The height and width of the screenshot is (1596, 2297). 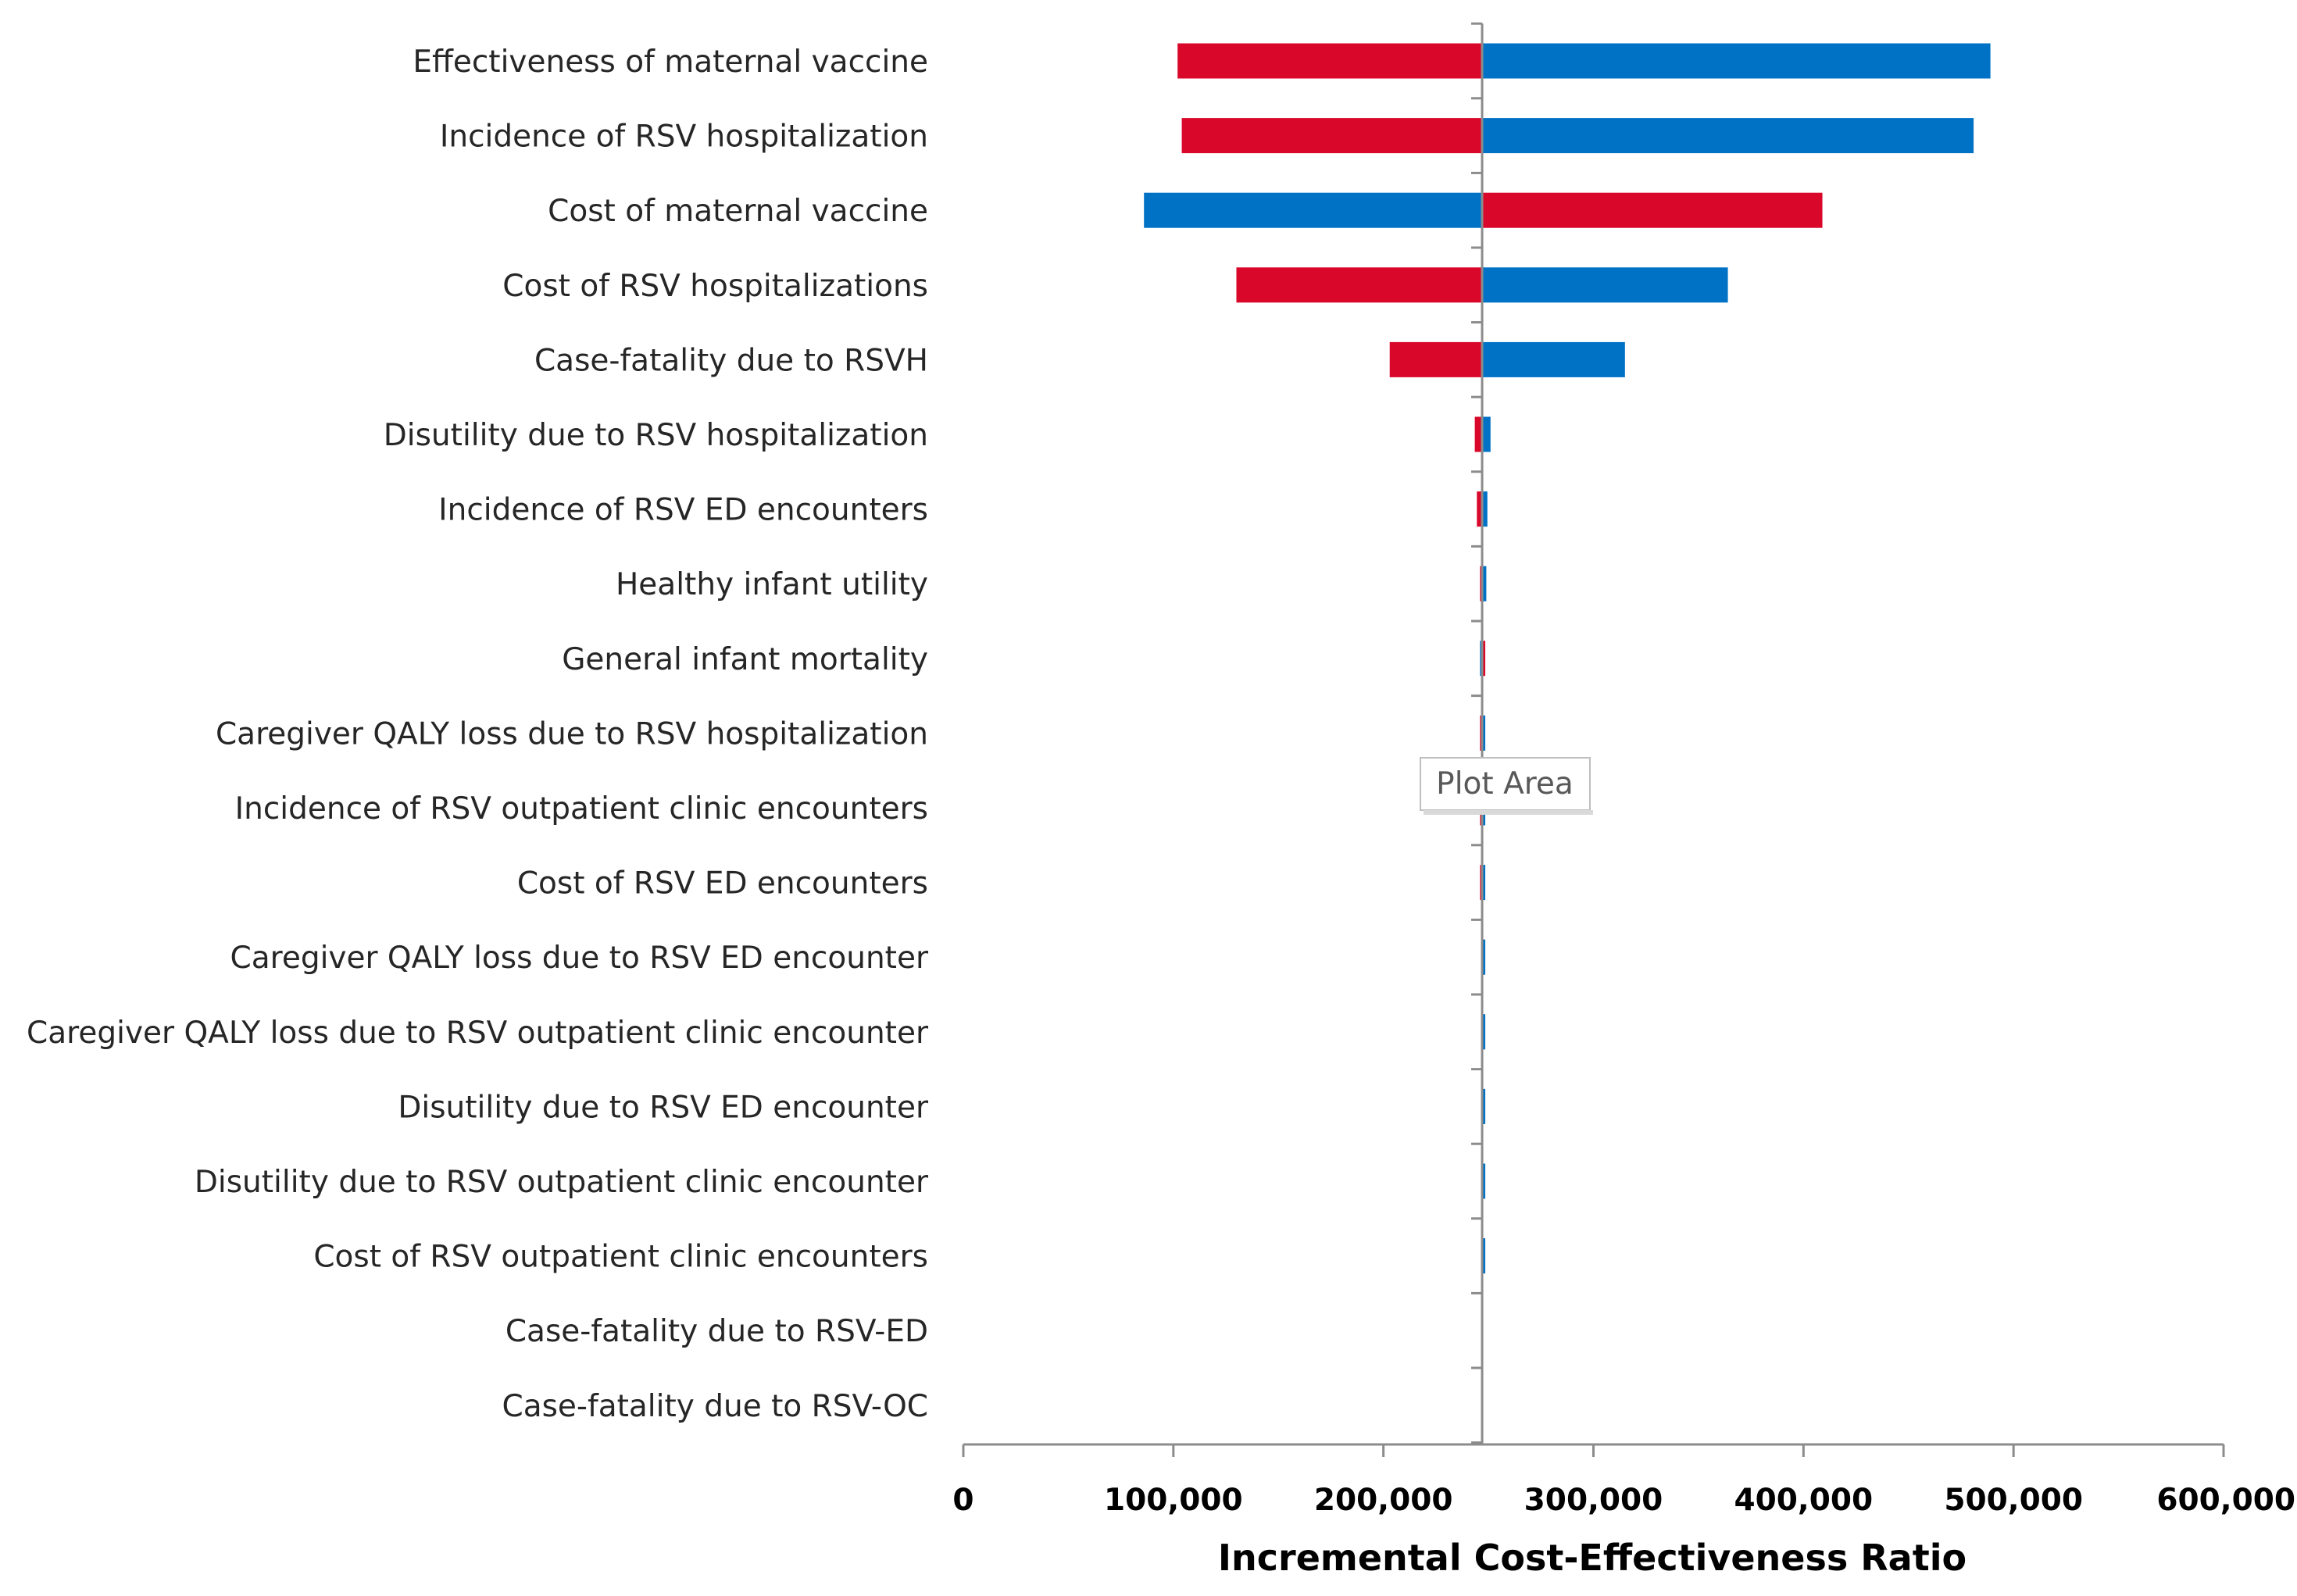 I want to click on x-tick-label-3: 300,000, so click(x=1593, y=1500).